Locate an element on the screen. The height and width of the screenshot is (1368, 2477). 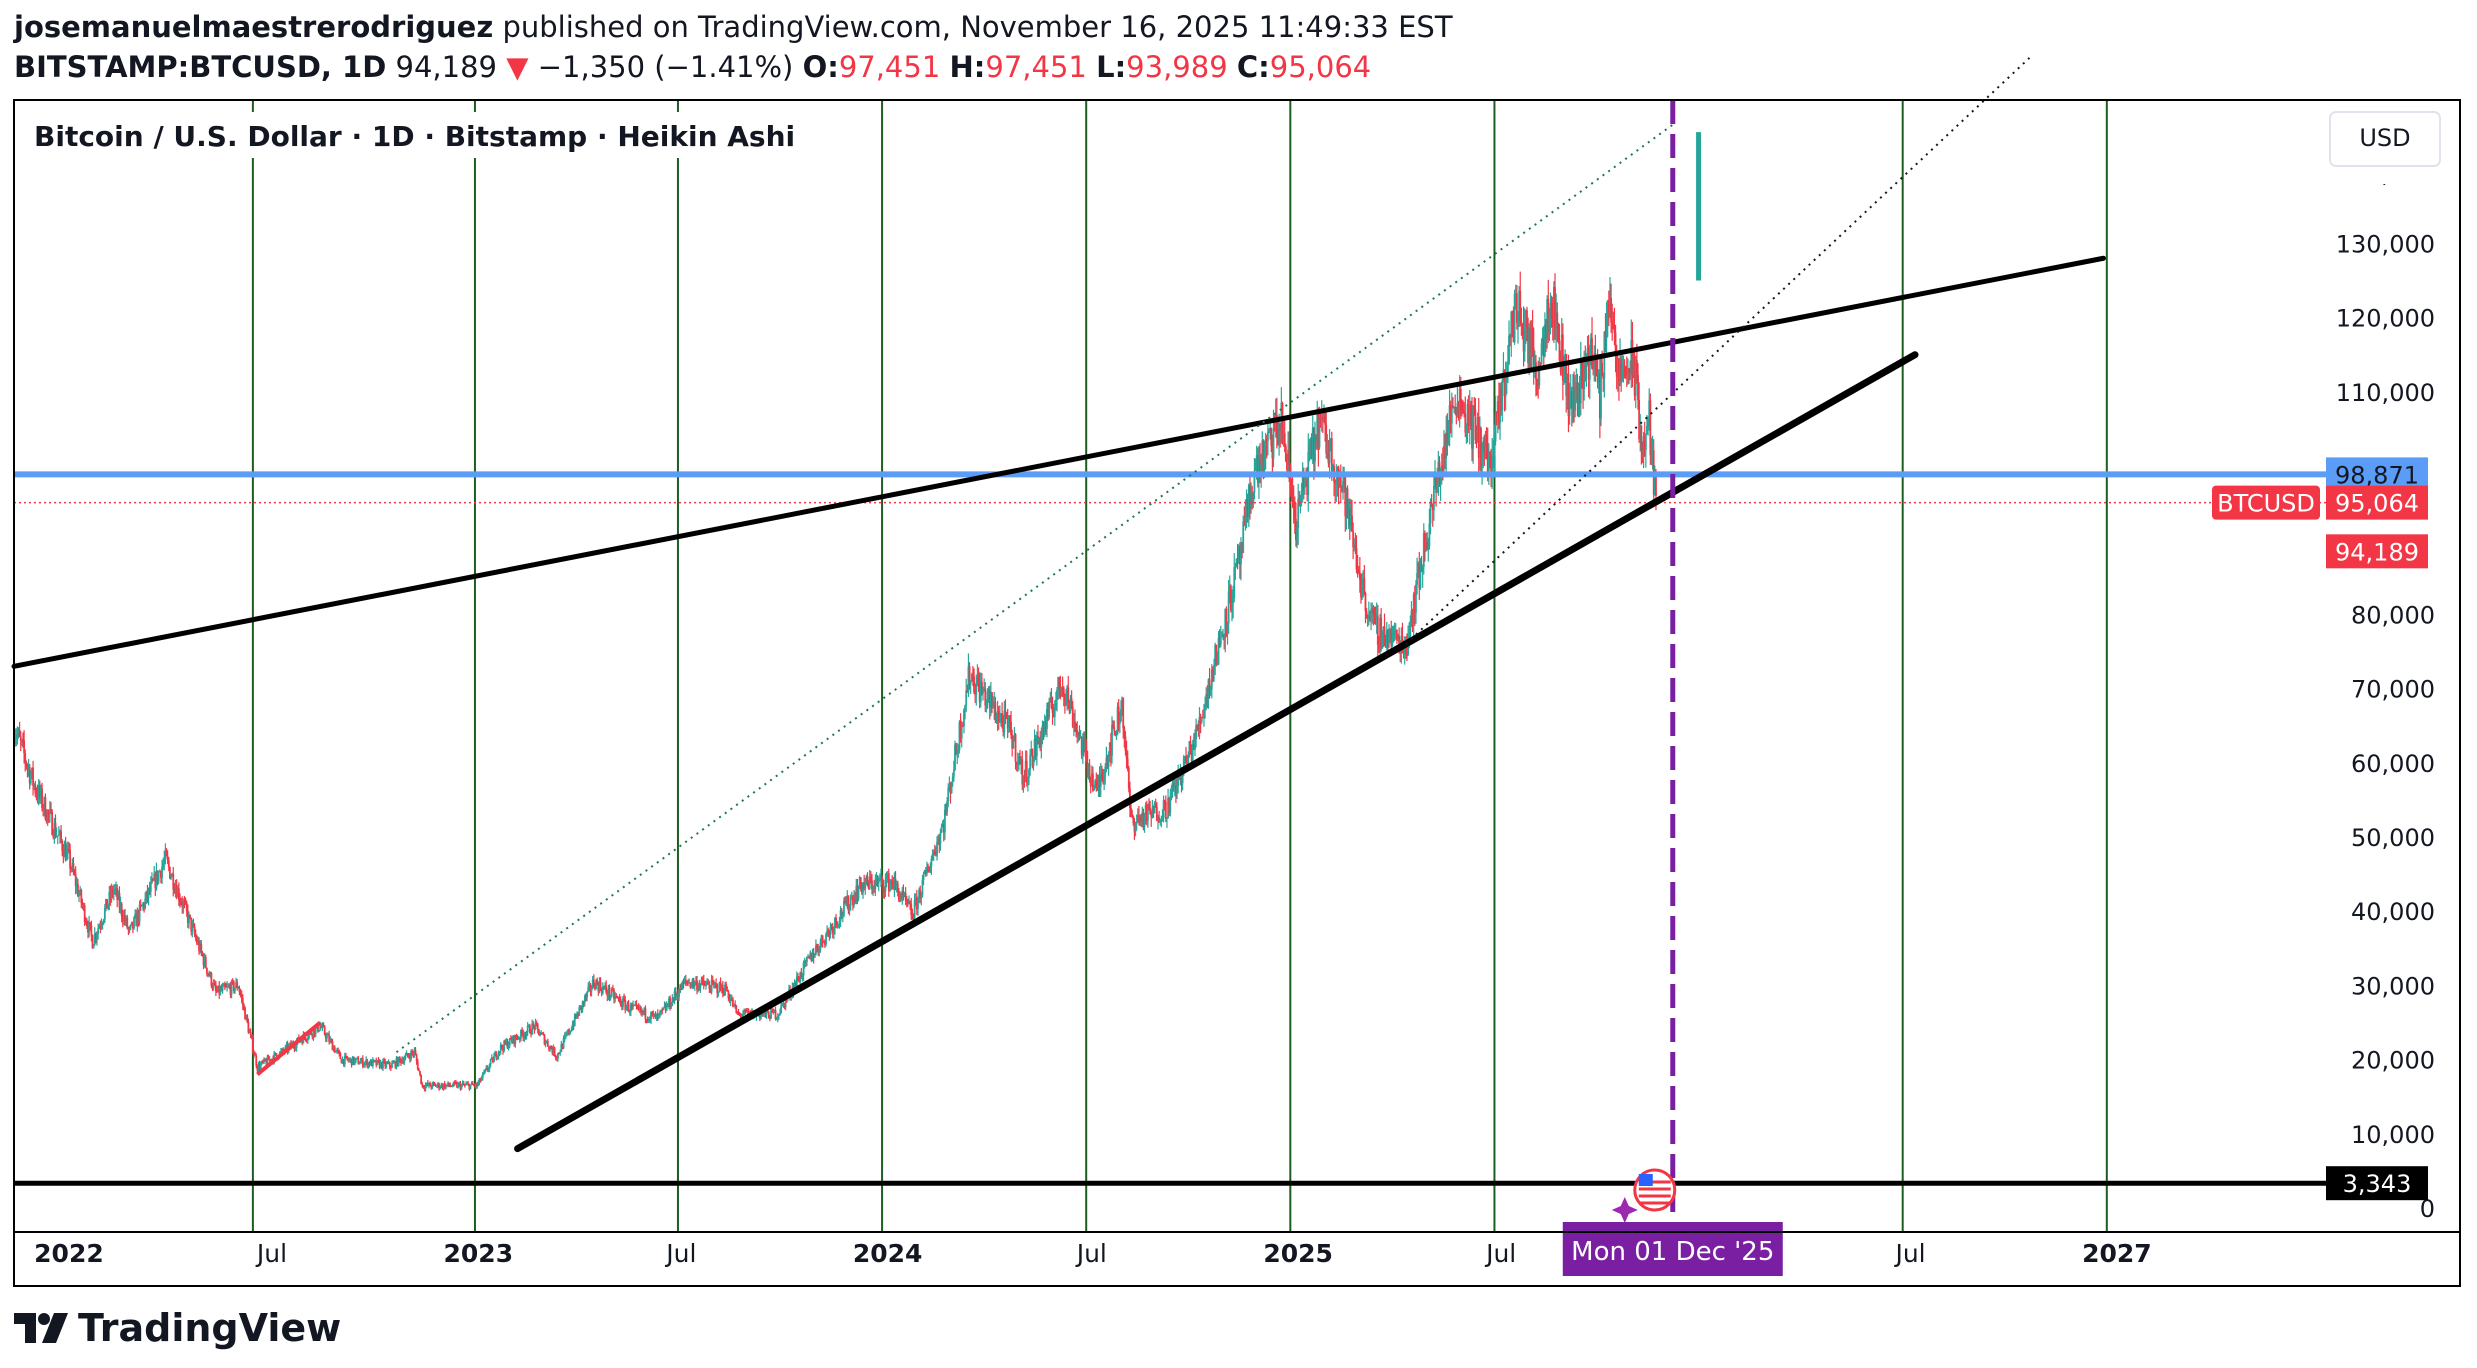
tradingview-logo: TradingView is located at coordinates (177, 1328).